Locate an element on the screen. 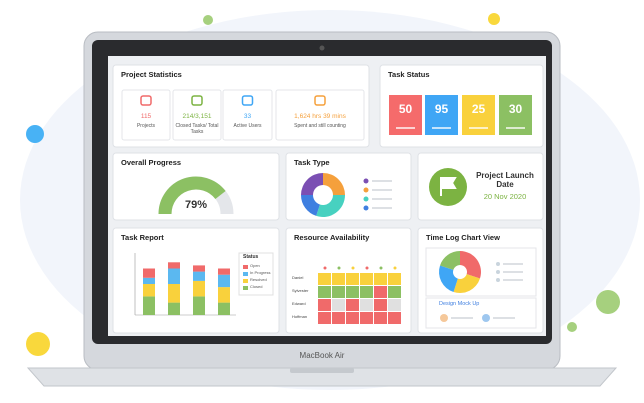  card-title: Resource Availability is located at coordinates (332, 237).